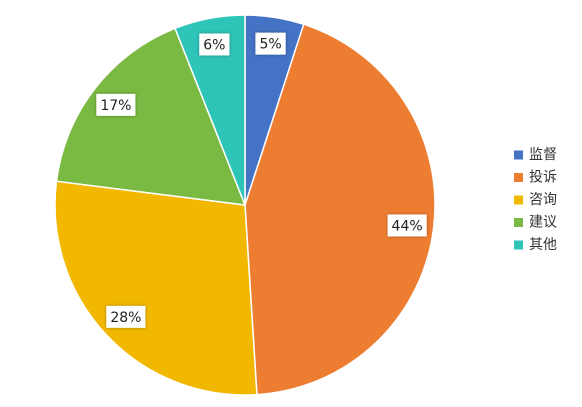 This screenshot has height=407, width=582. I want to click on data-label: 28%, so click(126, 316).